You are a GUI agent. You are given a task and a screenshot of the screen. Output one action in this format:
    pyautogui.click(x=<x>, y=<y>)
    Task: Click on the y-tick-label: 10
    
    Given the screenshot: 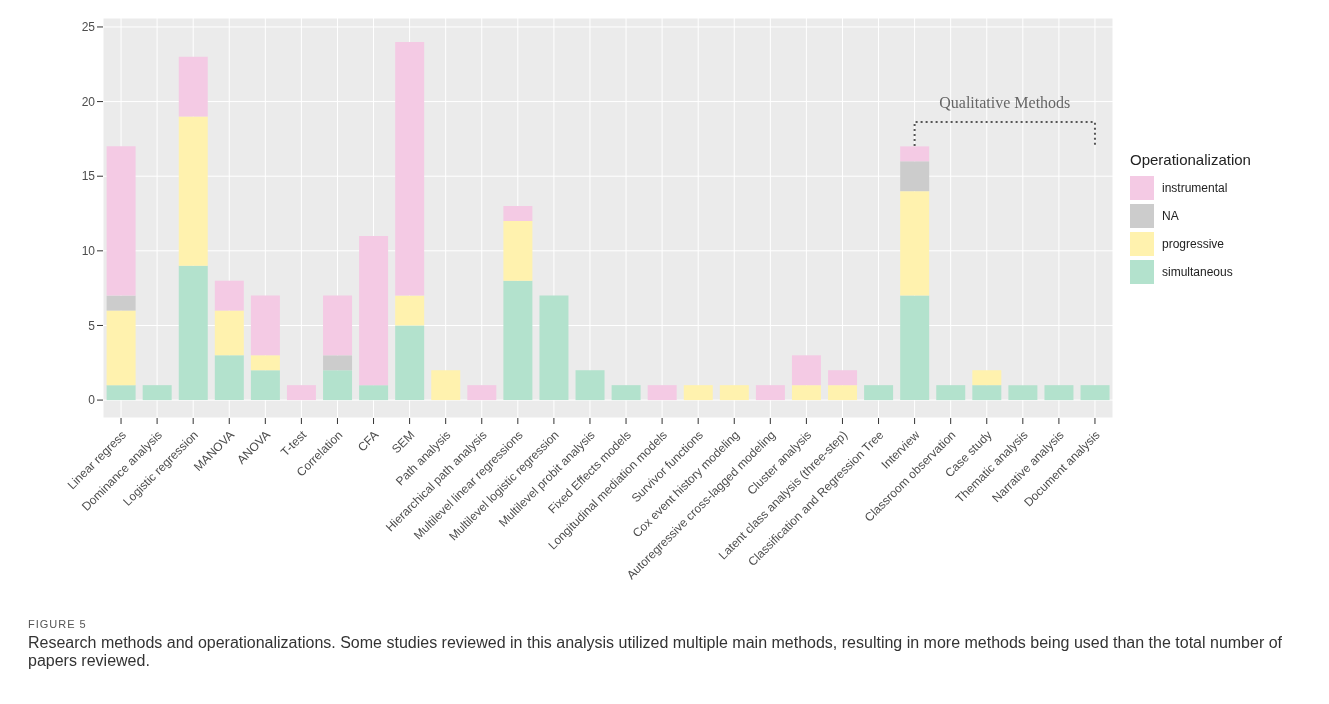 What is the action you would take?
    pyautogui.click(x=88, y=251)
    